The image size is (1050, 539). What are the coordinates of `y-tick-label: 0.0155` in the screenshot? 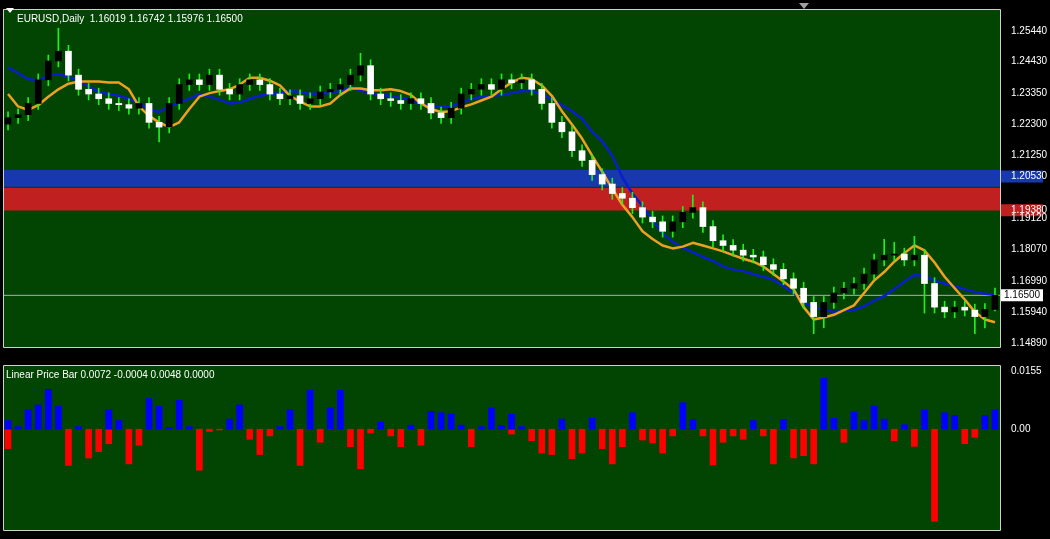 It's located at (1027, 371).